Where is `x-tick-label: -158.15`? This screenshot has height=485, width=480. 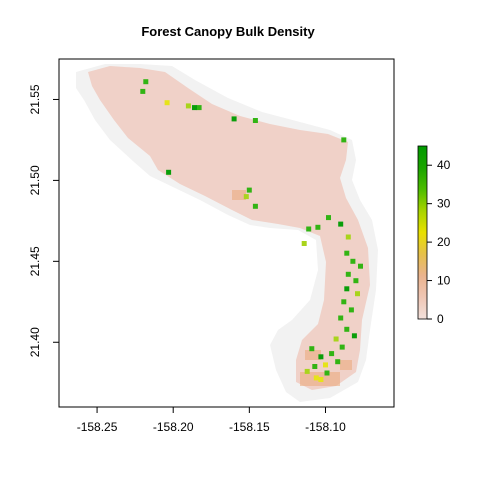 x-tick-label: -158.15 is located at coordinates (249, 427).